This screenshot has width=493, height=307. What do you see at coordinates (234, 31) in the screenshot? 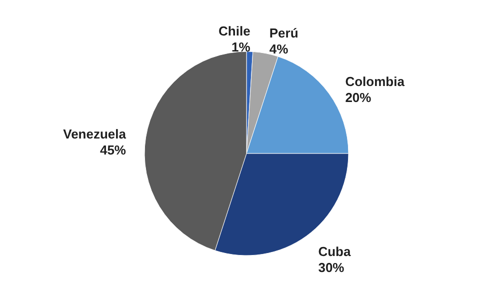
I see `slice-label: Chile` at bounding box center [234, 31].